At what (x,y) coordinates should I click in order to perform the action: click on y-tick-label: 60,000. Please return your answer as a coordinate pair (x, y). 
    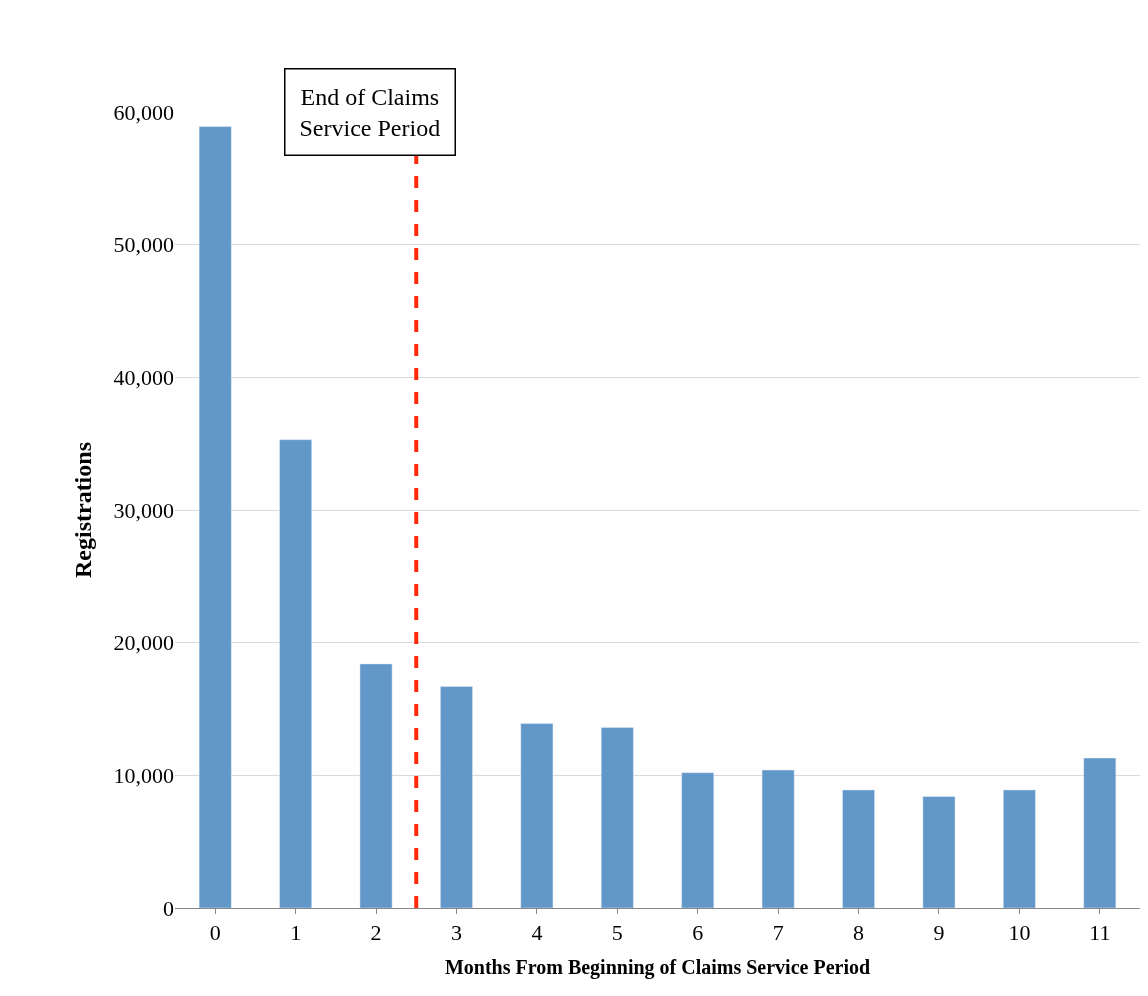
    Looking at the image, I should click on (143, 112).